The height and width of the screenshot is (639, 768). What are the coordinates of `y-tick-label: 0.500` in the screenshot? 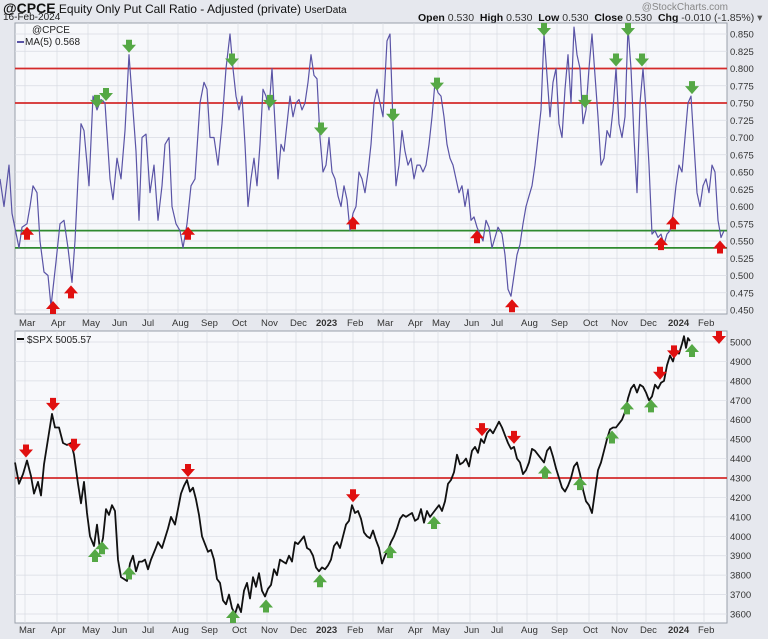 It's located at (742, 276).